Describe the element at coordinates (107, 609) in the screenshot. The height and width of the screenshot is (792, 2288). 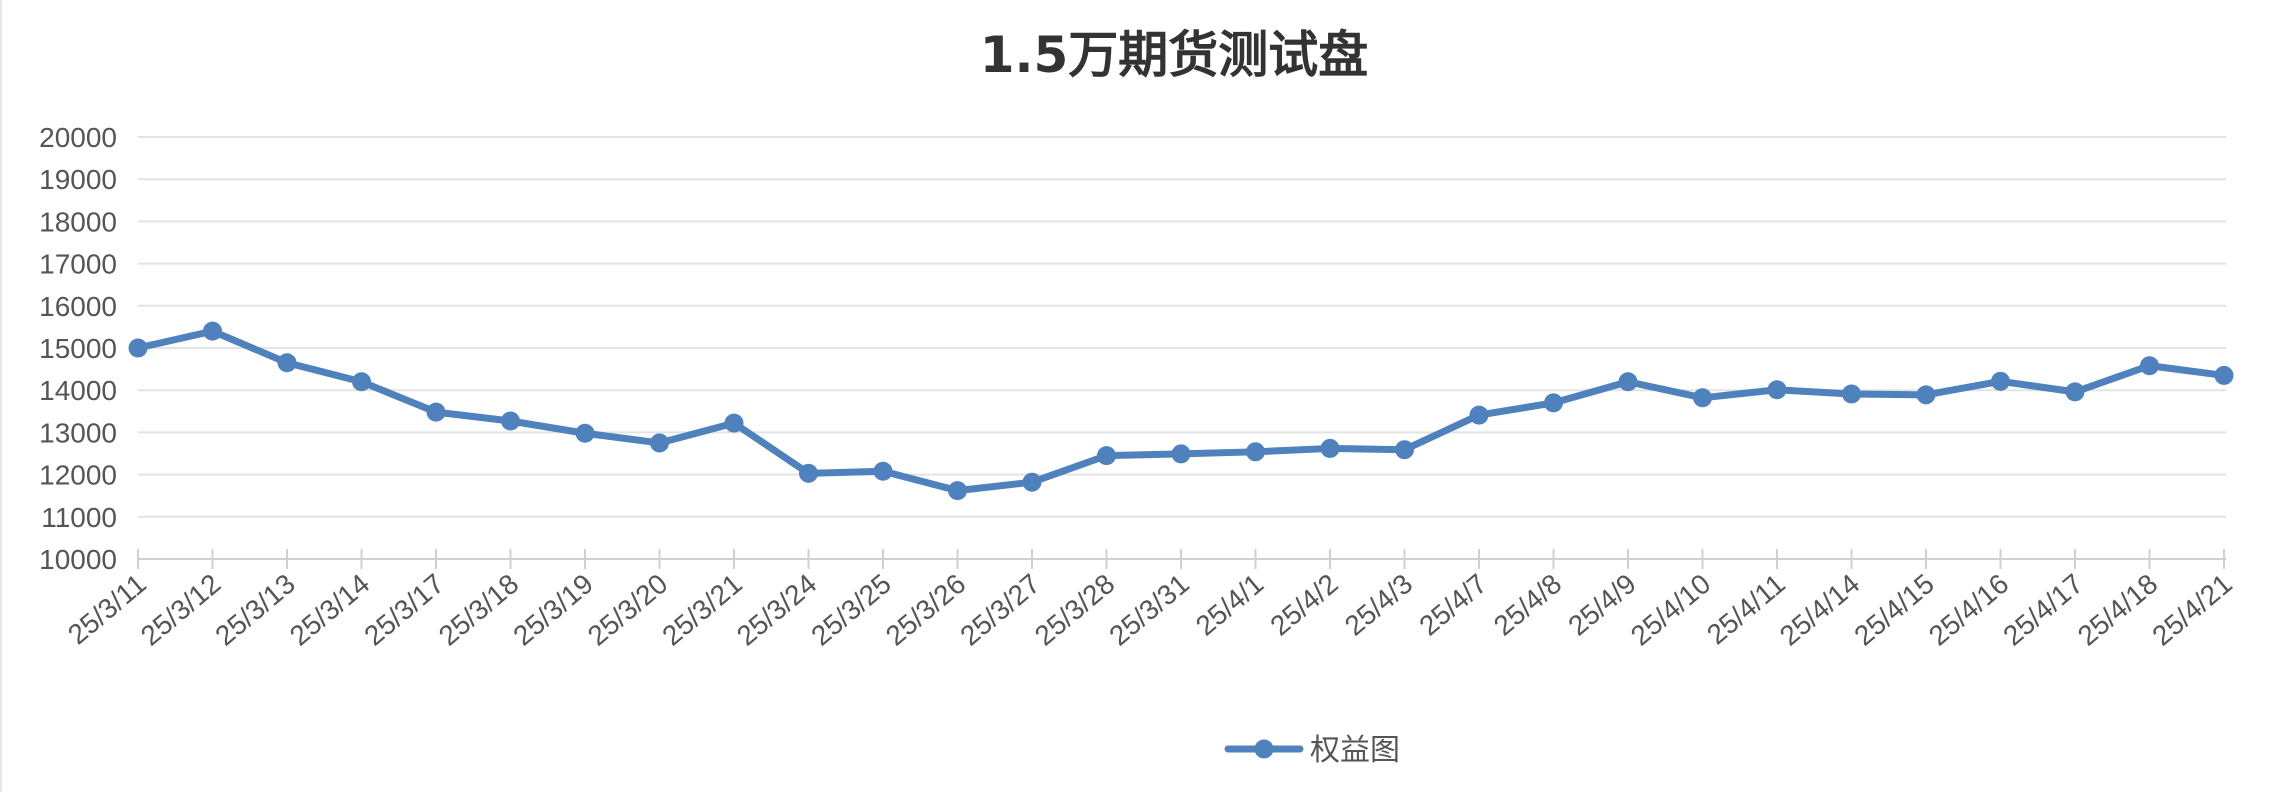
I see `x-tick-label: 25/3/11` at that location.